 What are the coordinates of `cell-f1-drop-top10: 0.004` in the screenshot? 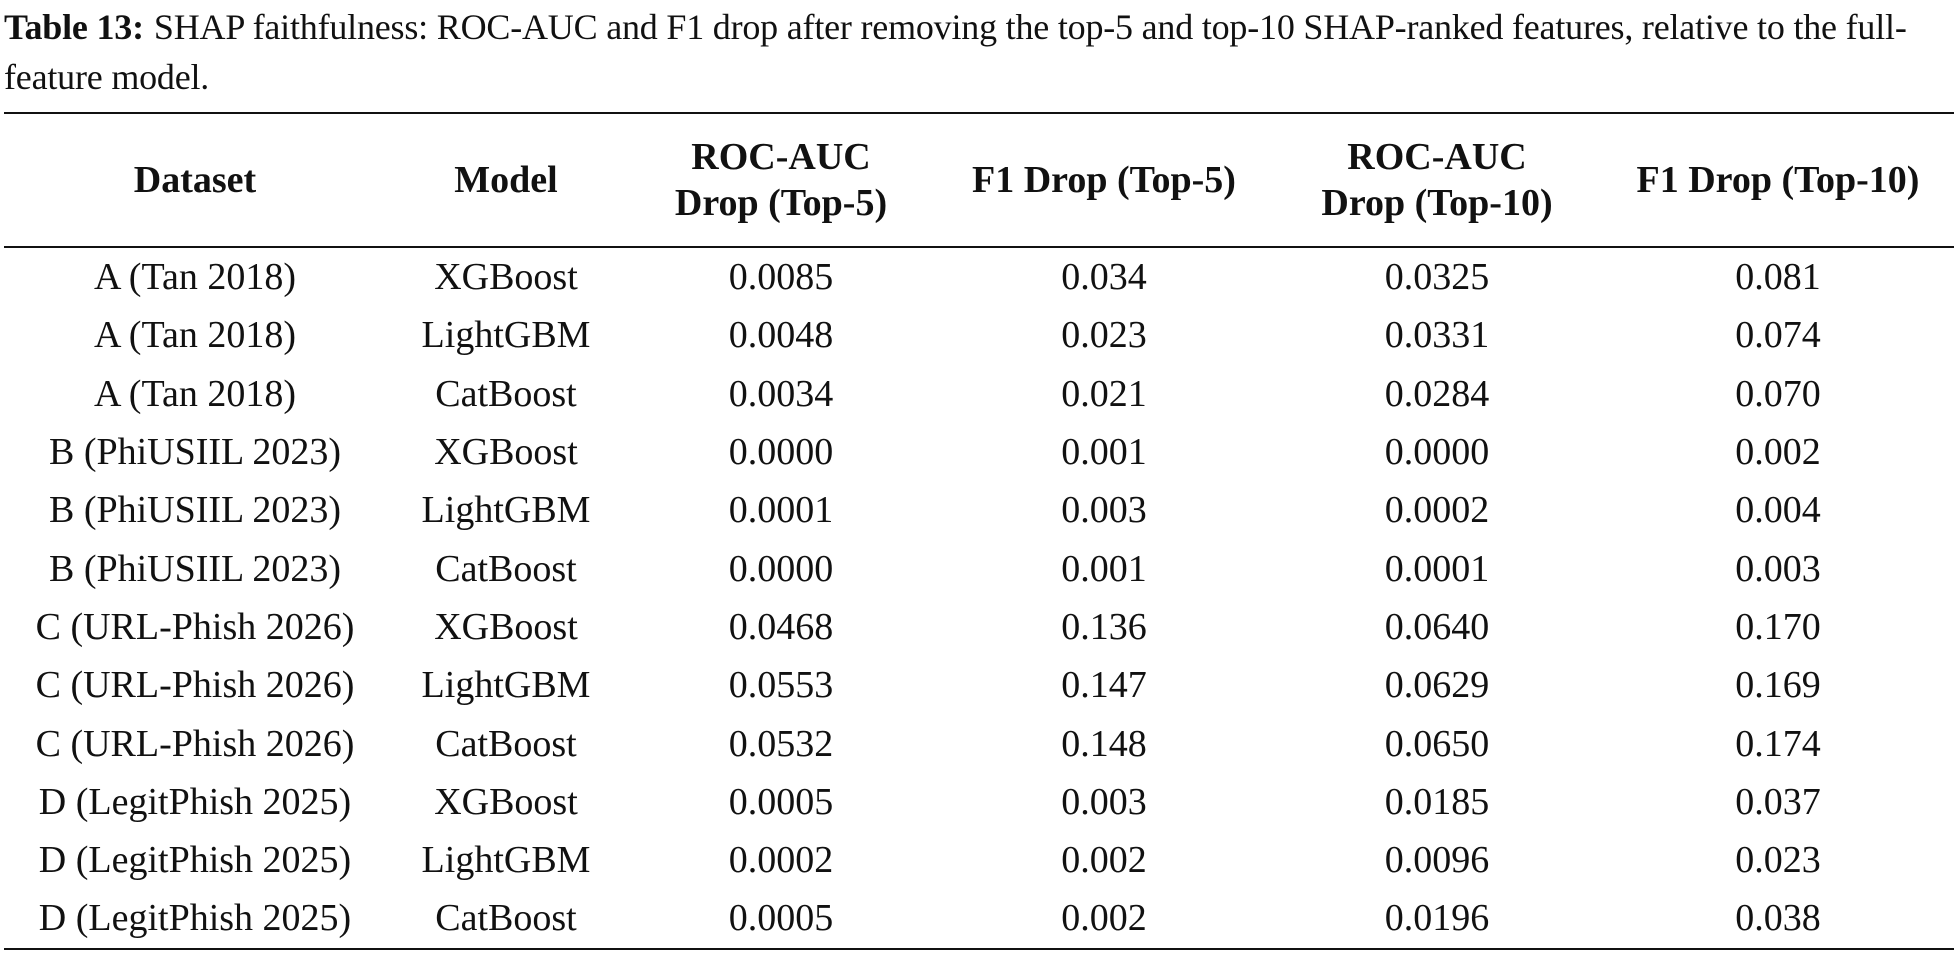 It's located at (1778, 510).